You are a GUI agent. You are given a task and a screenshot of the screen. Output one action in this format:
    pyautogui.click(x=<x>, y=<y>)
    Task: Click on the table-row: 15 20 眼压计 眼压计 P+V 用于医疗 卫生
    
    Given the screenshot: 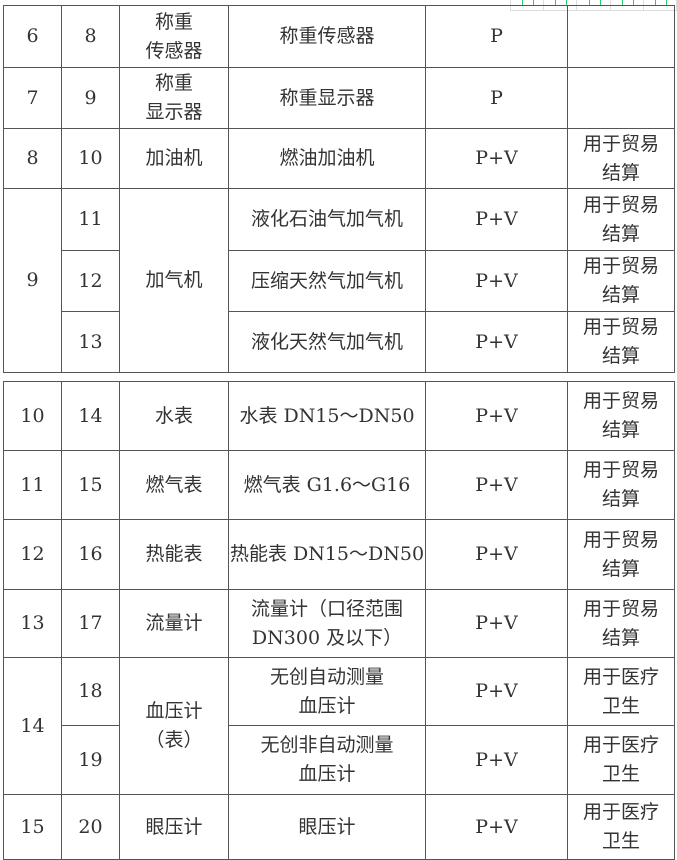 What is the action you would take?
    pyautogui.click(x=339, y=827)
    